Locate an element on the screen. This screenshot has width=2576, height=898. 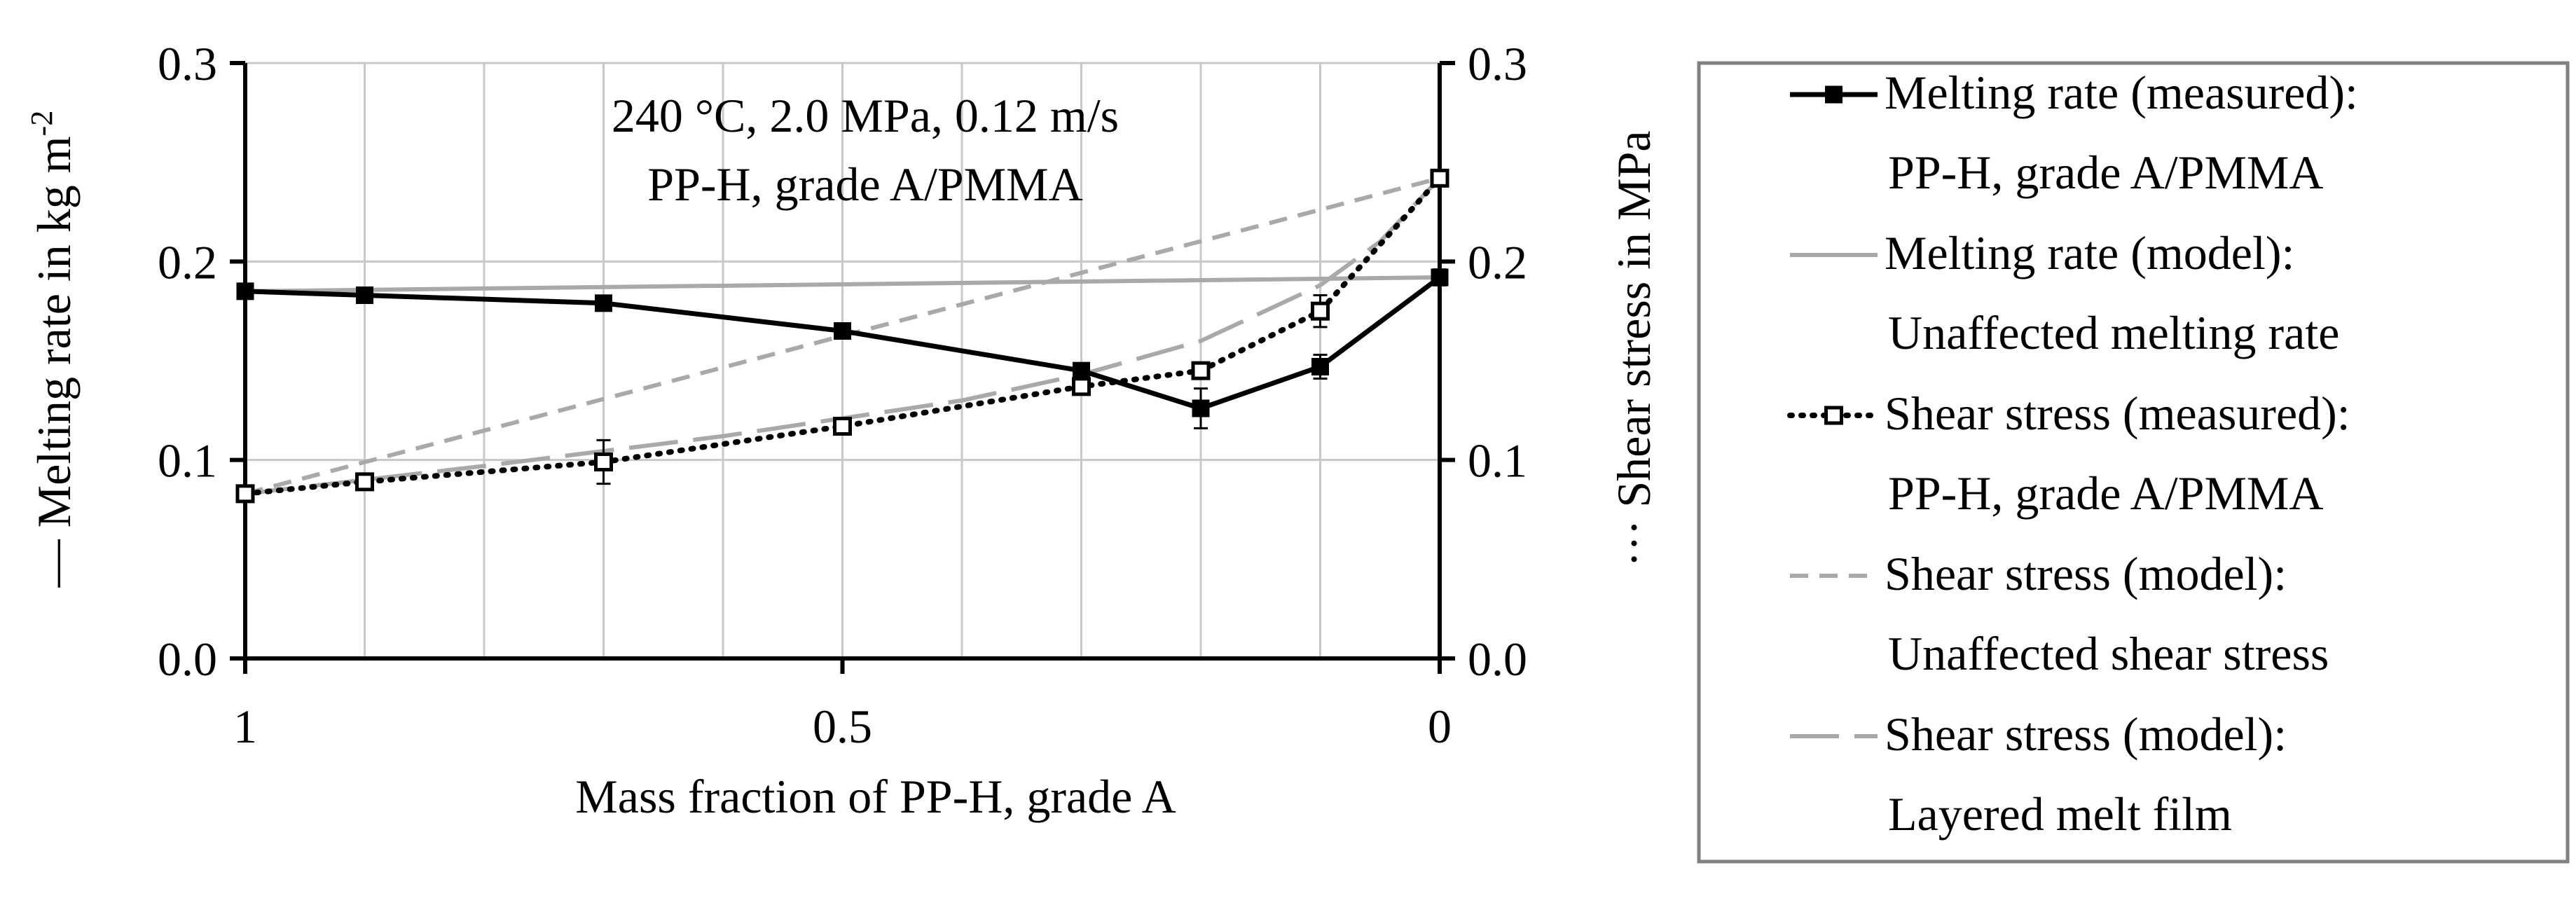
y-tick-label-right: 0.3 is located at coordinates (1497, 63).